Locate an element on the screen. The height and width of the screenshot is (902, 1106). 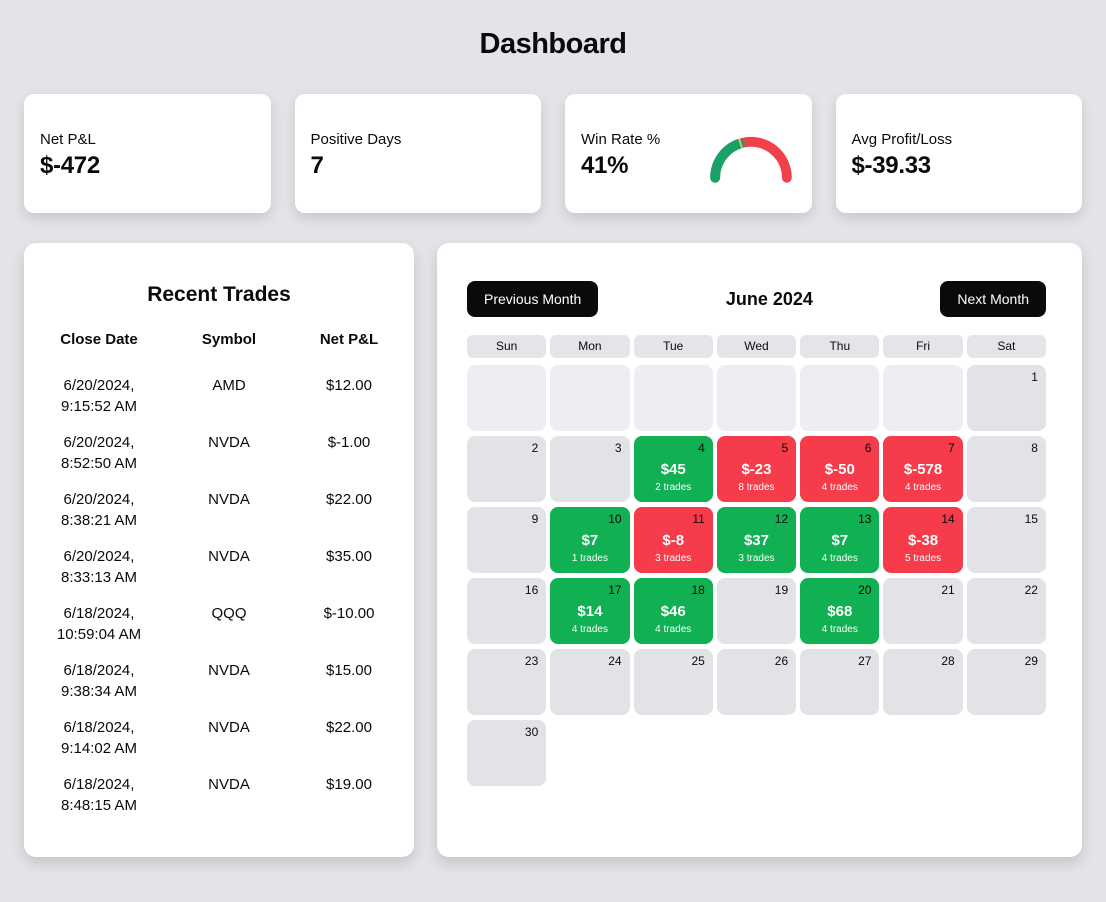
day-cell: 17 $14 4 trades is located at coordinates (590, 611).